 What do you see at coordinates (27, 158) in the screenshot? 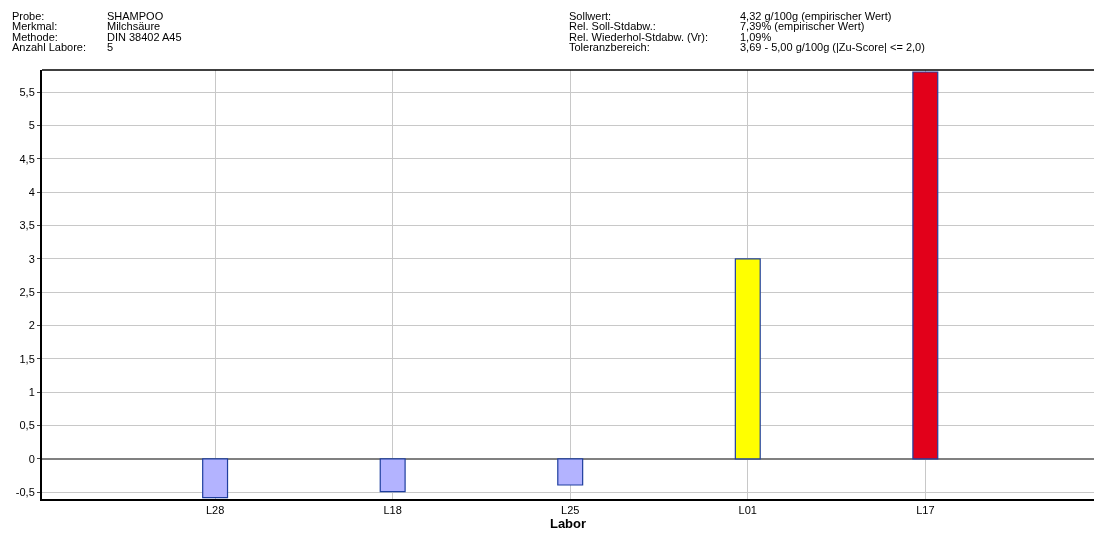
I see `y-tick-label: 4,5` at bounding box center [27, 158].